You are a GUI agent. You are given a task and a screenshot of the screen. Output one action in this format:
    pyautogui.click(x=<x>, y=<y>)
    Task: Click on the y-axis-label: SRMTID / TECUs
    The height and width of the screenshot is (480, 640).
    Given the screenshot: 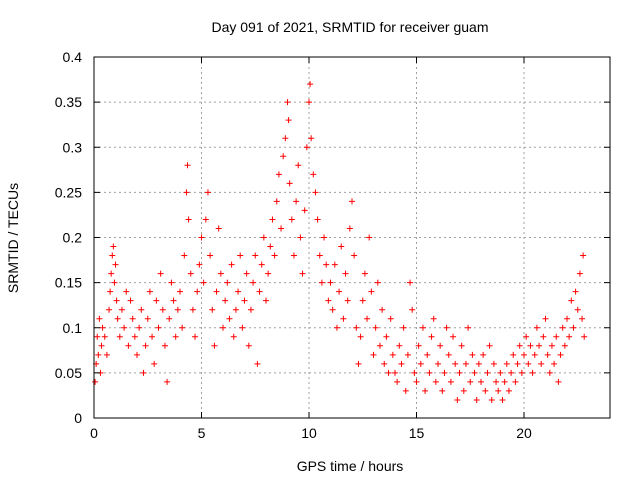 What is the action you would take?
    pyautogui.click(x=13, y=238)
    